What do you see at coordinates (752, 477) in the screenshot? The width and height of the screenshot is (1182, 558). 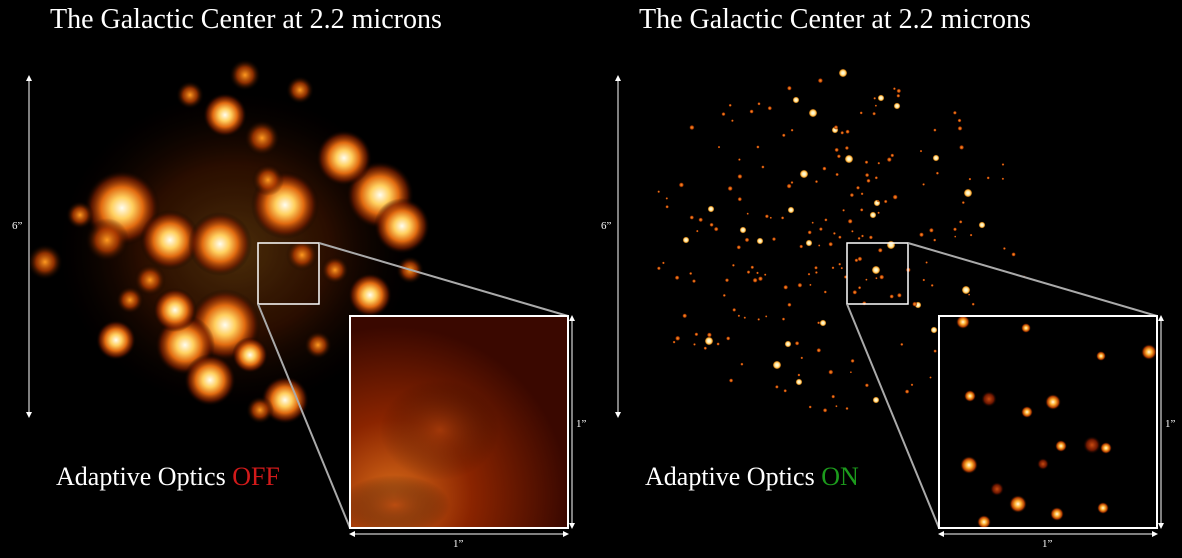 I see `caption: Adaptive Optics ON` at bounding box center [752, 477].